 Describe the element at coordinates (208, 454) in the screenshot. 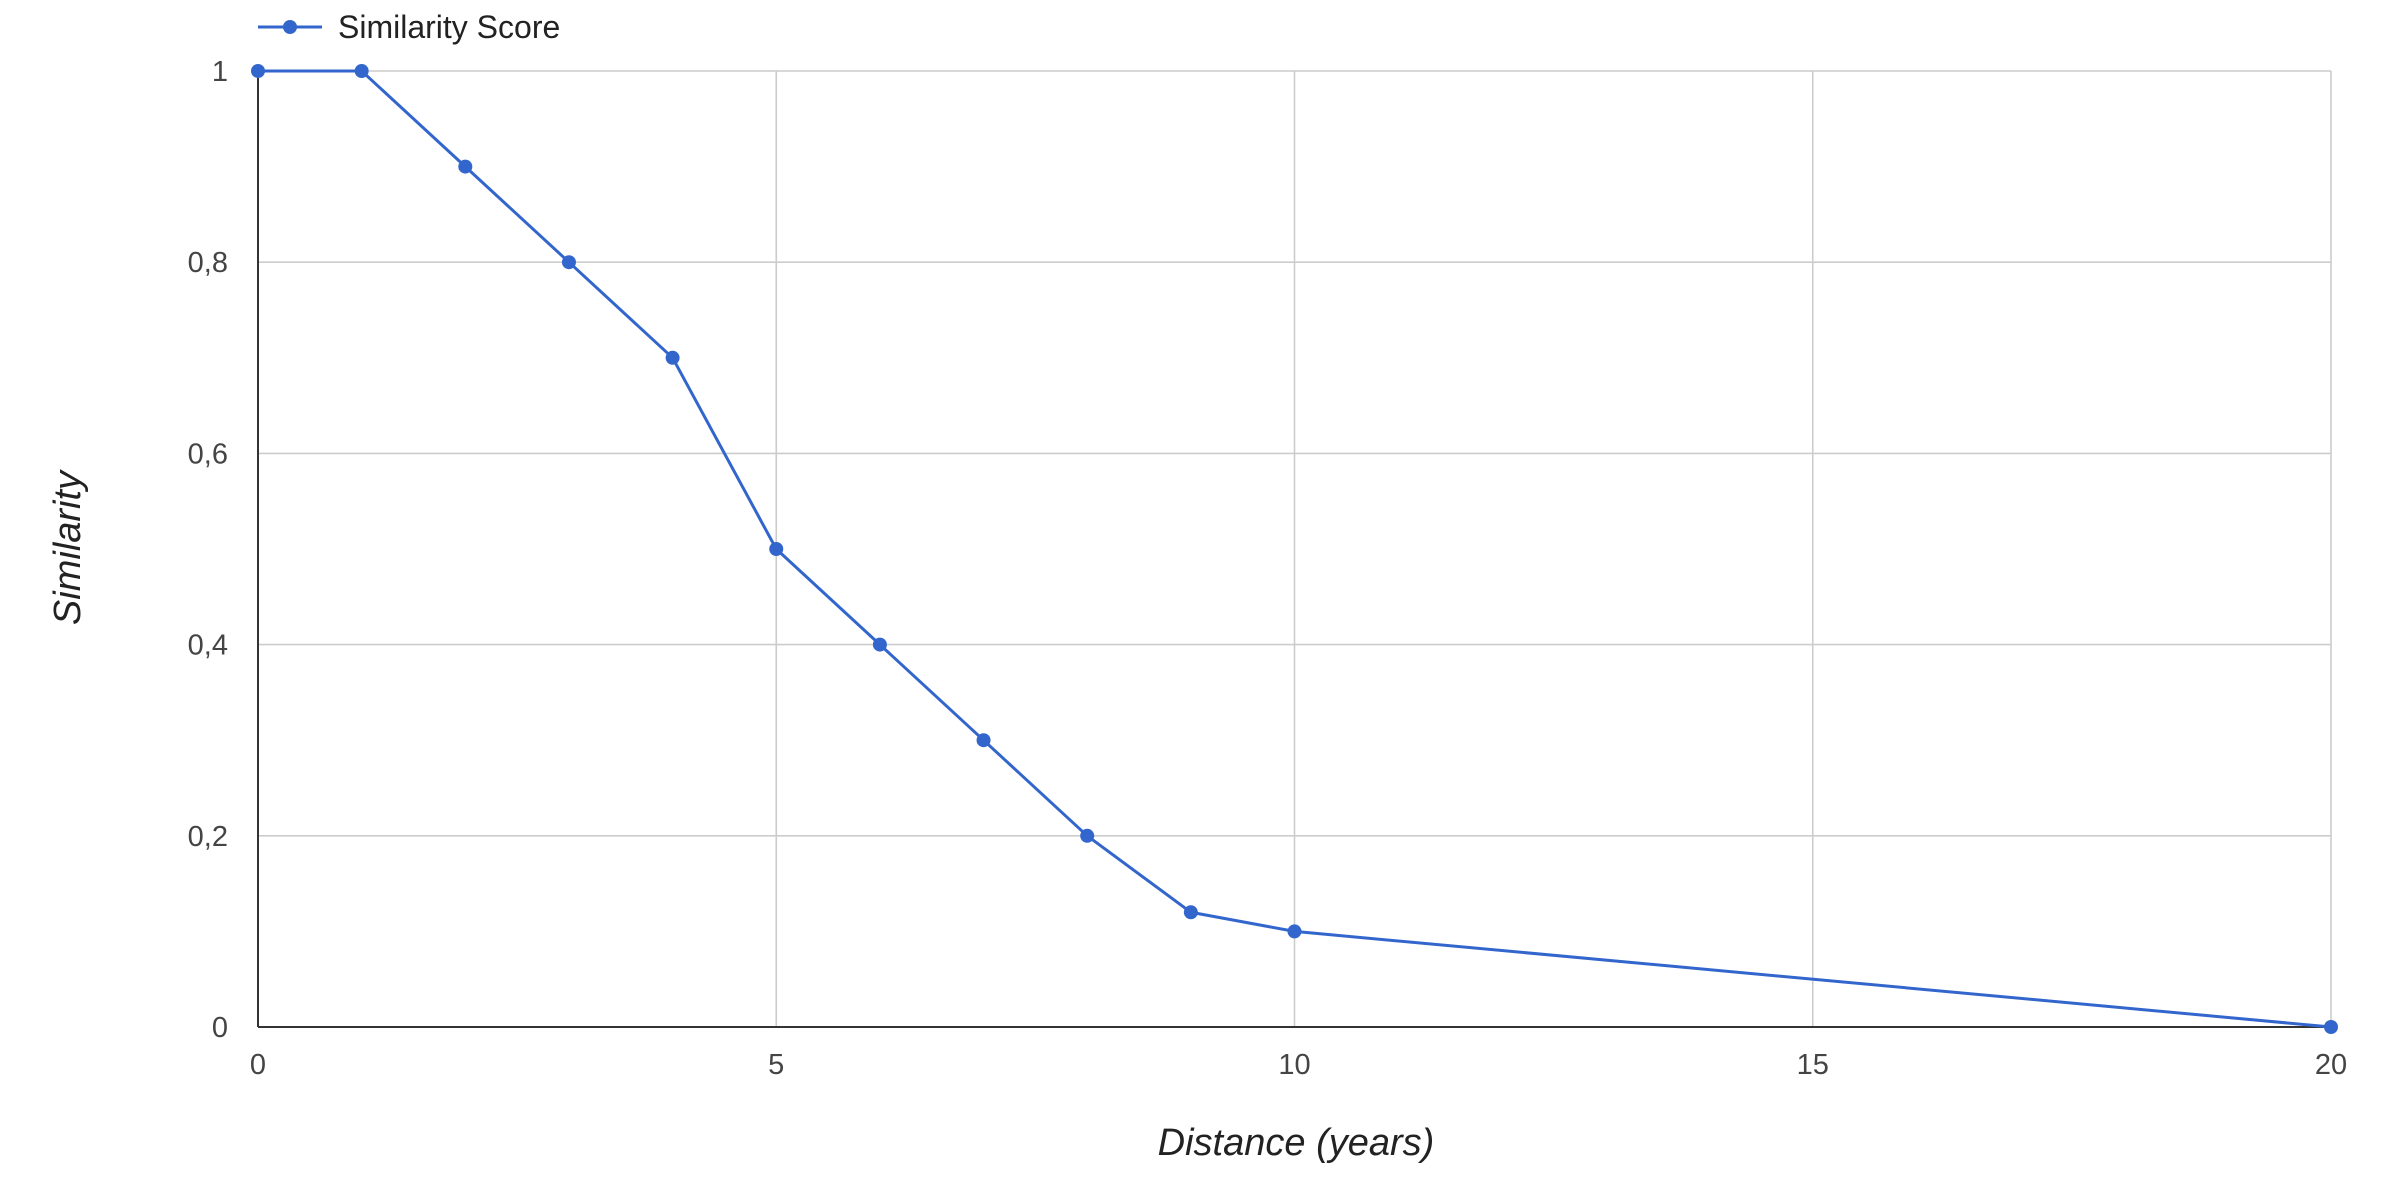

I see `y-tick-label: 0,6` at that location.